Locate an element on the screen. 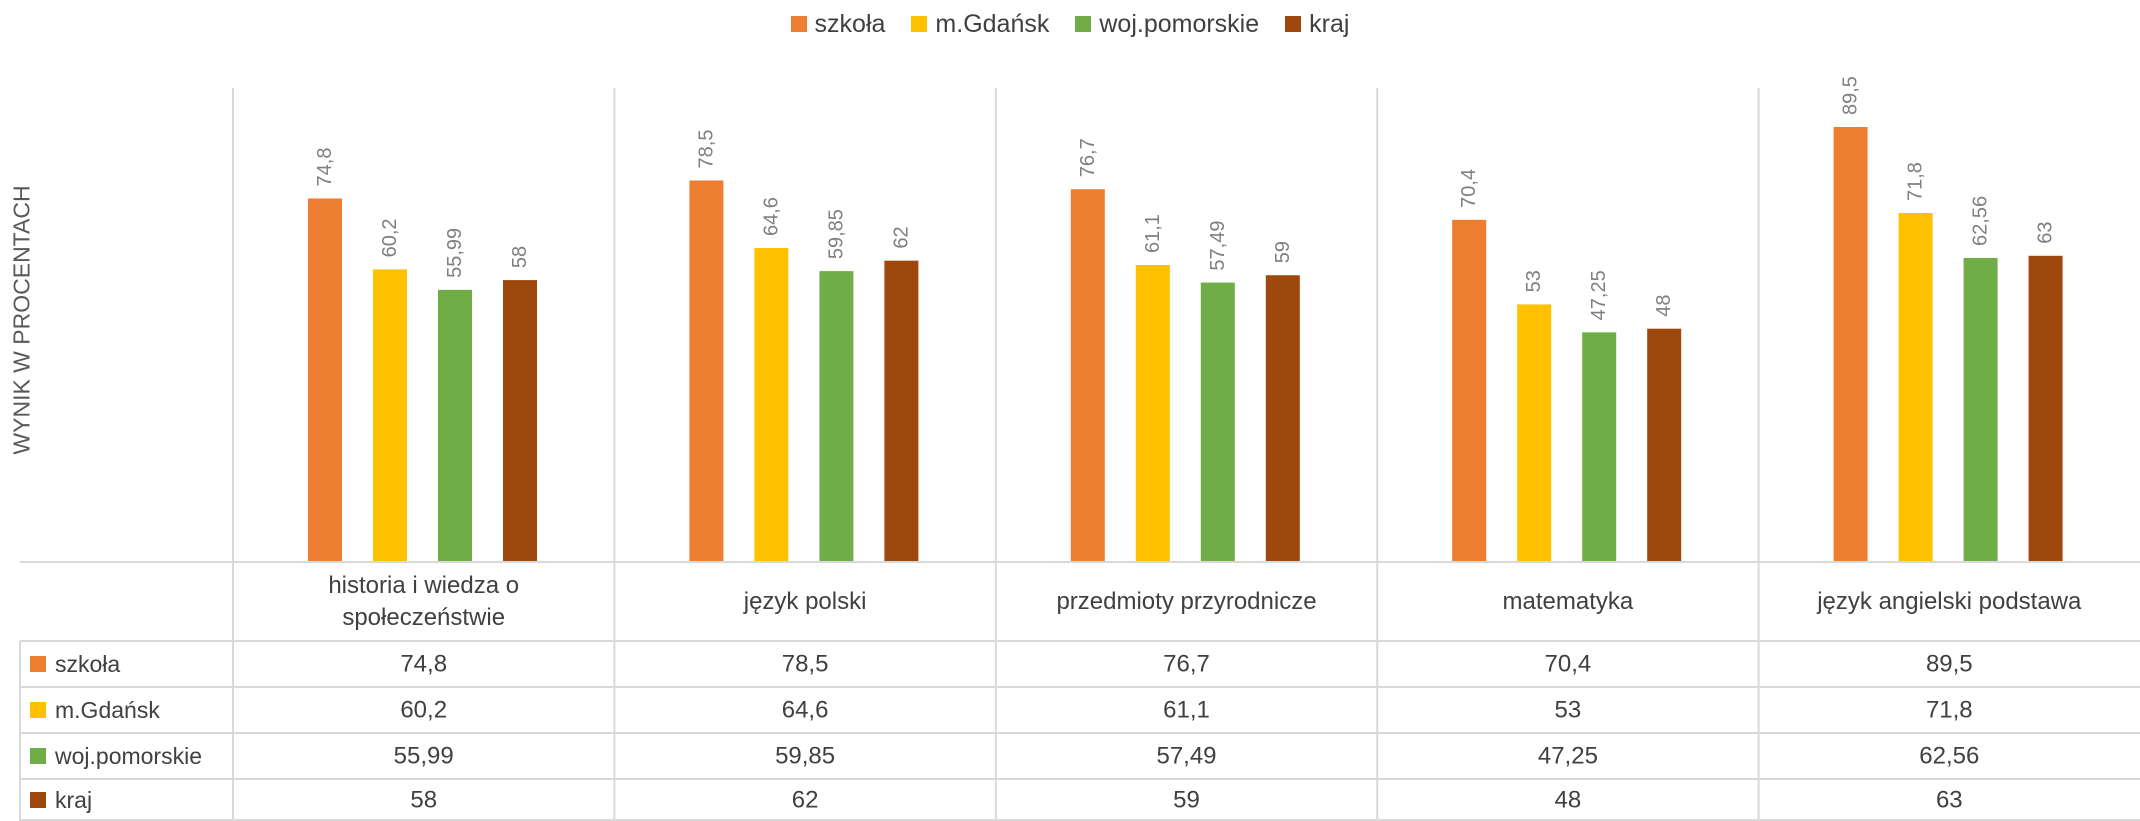 The image size is (2140, 821). table-cell-value: 71,8 is located at coordinates (1949, 710).